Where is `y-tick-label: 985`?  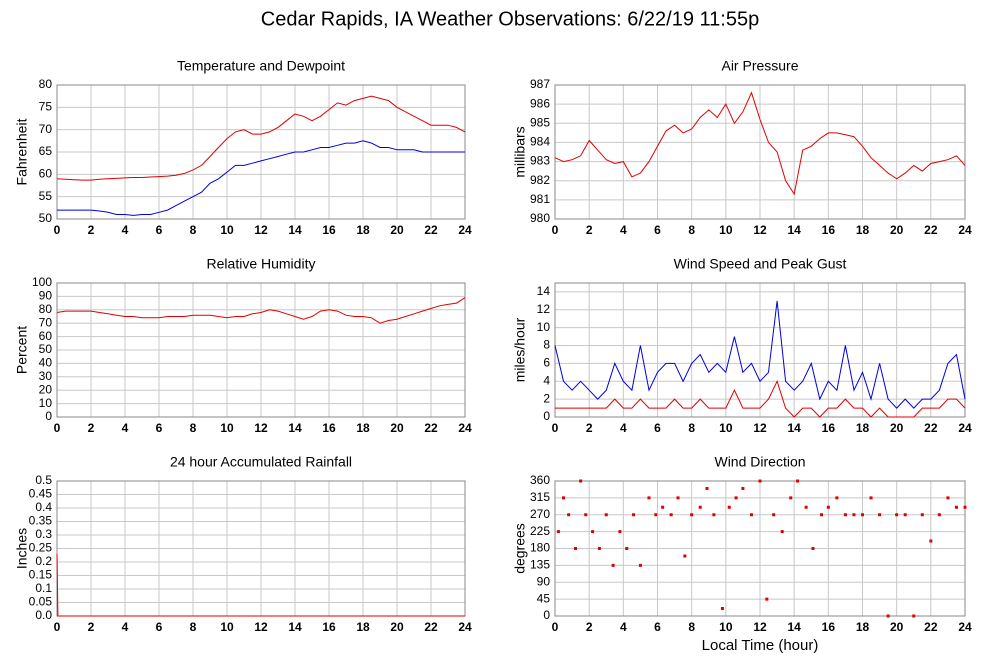 y-tick-label: 985 is located at coordinates (540, 122).